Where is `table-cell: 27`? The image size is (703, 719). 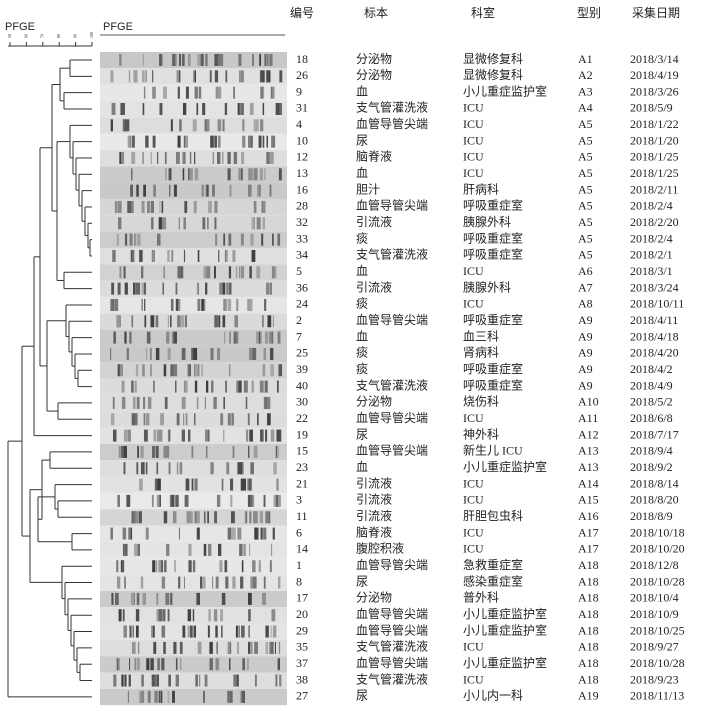
table-cell: 27 is located at coordinates (302, 696).